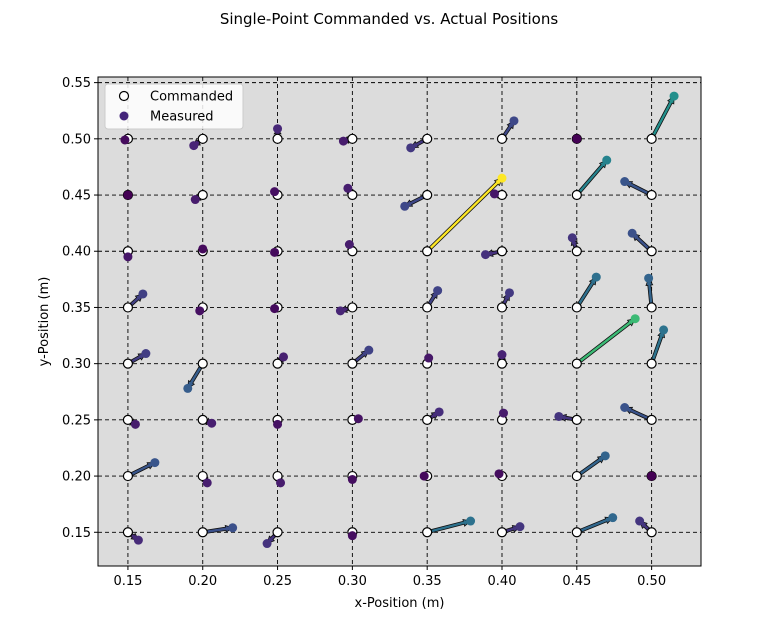 This screenshot has height=636, width=779. I want to click on legend-box, so click(174, 106).